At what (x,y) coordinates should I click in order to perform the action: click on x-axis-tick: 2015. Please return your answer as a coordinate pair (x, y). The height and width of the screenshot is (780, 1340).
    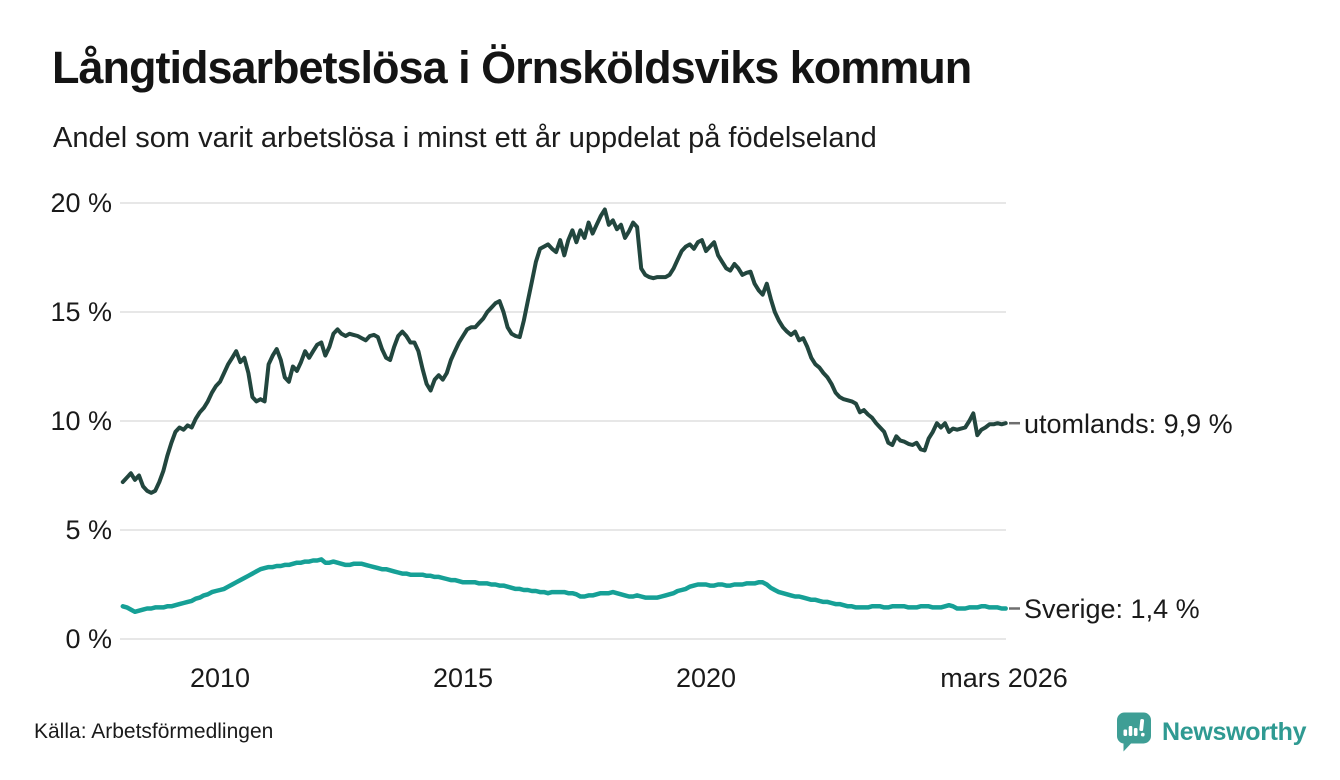
    Looking at the image, I should click on (463, 678).